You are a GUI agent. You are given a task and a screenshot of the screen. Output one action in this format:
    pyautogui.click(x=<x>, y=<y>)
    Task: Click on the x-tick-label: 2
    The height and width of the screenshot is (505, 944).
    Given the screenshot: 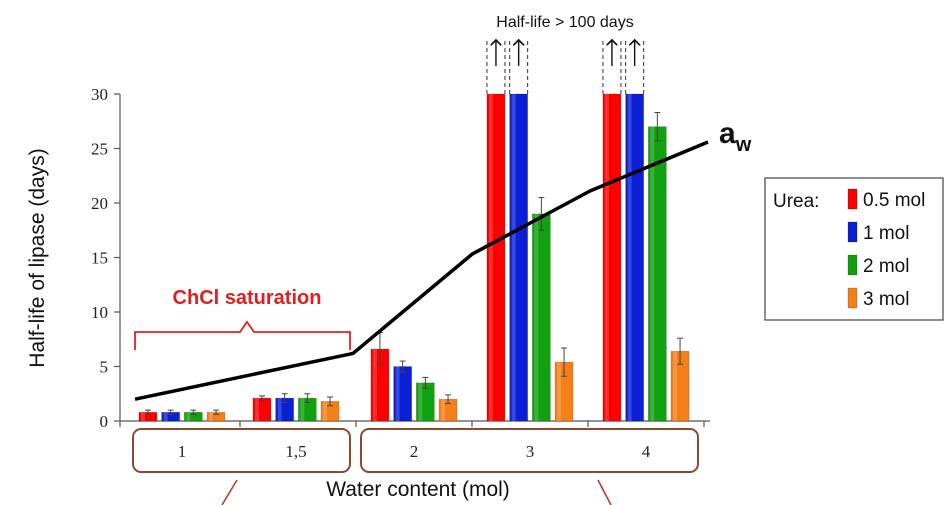 What is the action you would take?
    pyautogui.click(x=414, y=451)
    